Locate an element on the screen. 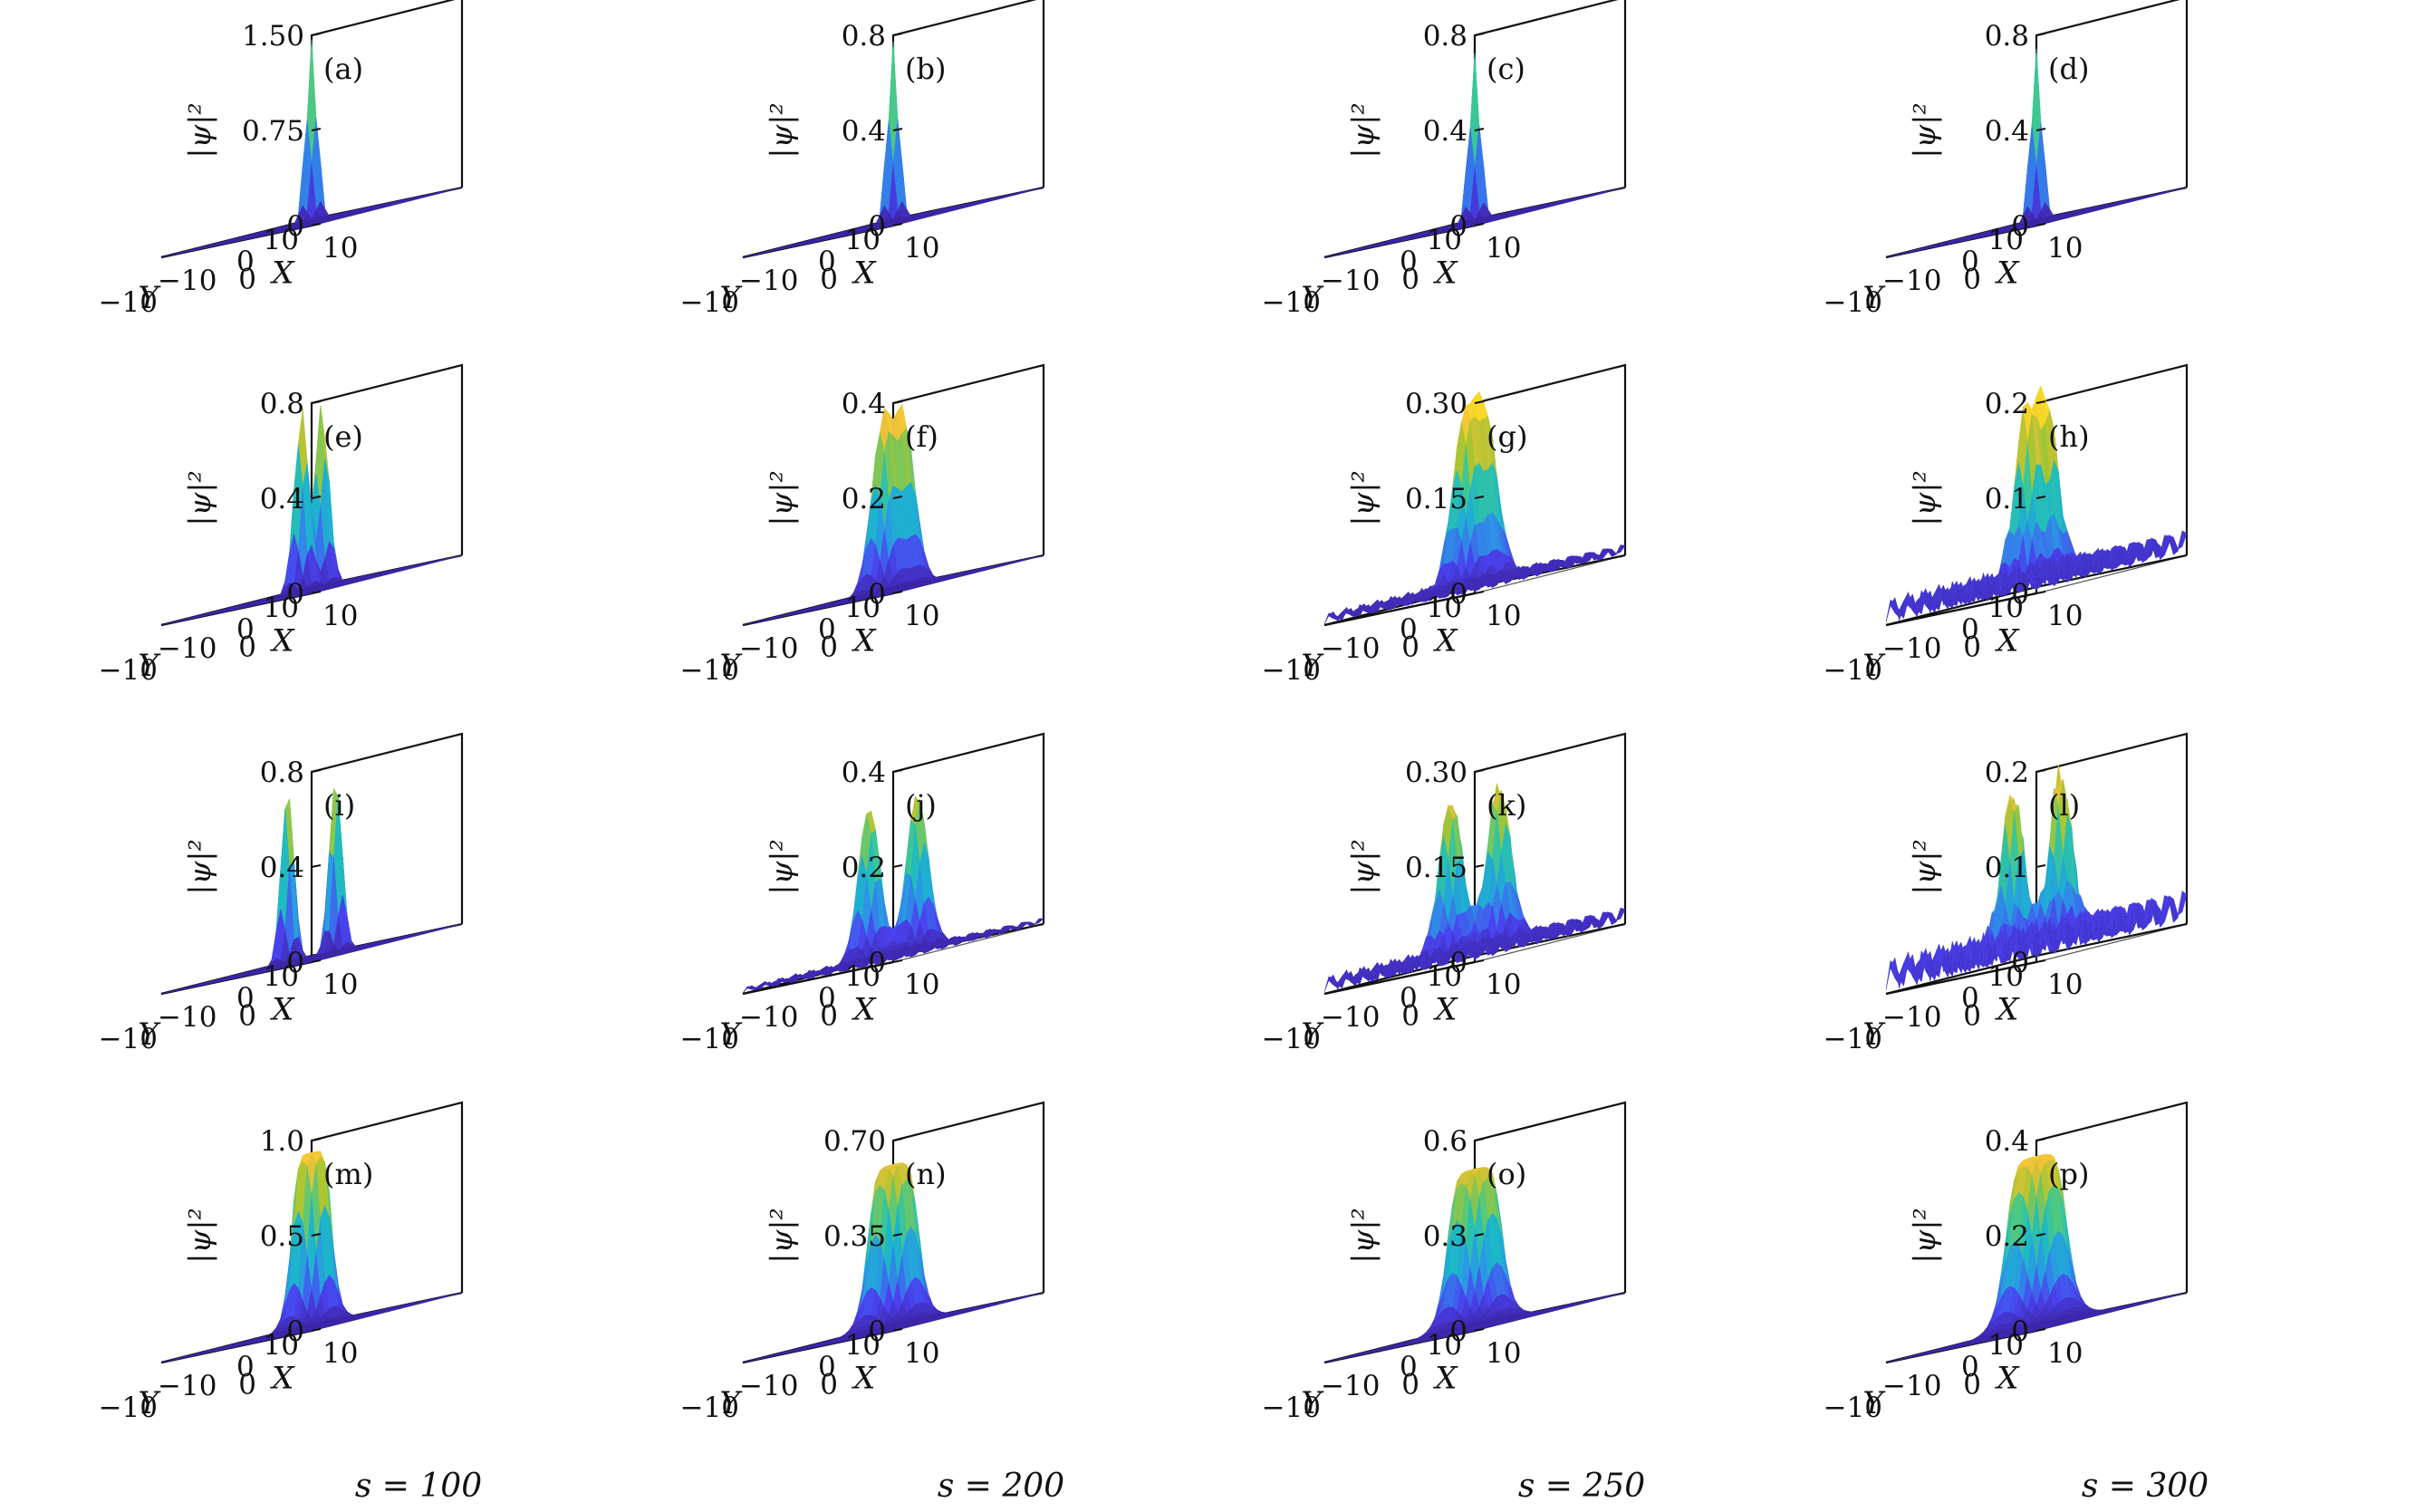 The height and width of the screenshot is (1512, 2425). panel-label: (a) is located at coordinates (343, 69).